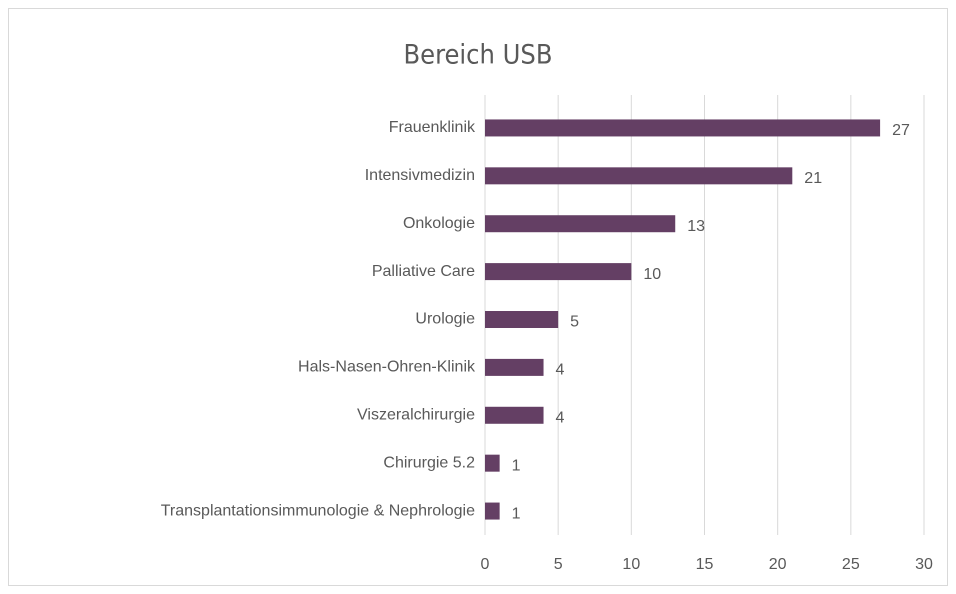 The width and height of the screenshot is (956, 594). I want to click on data-label: 21, so click(813, 178).